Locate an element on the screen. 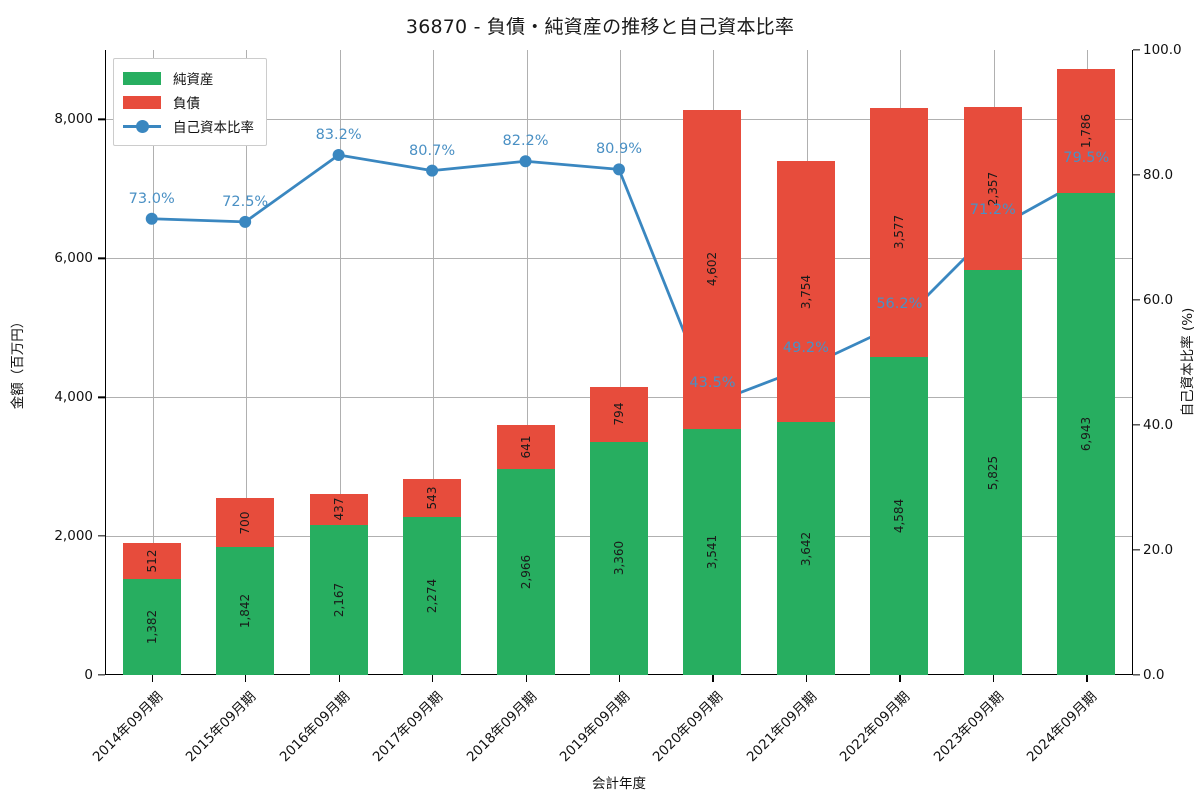 The image size is (1200, 800). bar-value-label-liabilities: 3,754 is located at coordinates (805, 291).